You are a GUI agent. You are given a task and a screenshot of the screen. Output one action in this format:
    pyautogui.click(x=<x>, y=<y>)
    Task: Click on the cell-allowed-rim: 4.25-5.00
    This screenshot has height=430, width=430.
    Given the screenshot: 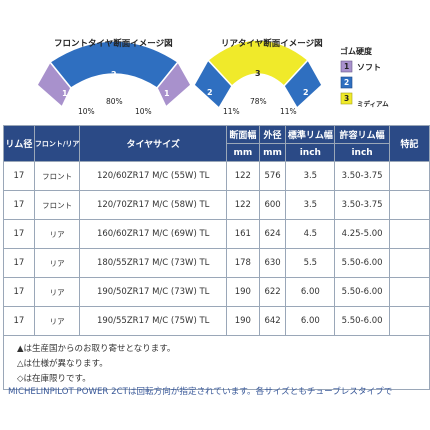 What is the action you would take?
    pyautogui.click(x=362, y=234)
    